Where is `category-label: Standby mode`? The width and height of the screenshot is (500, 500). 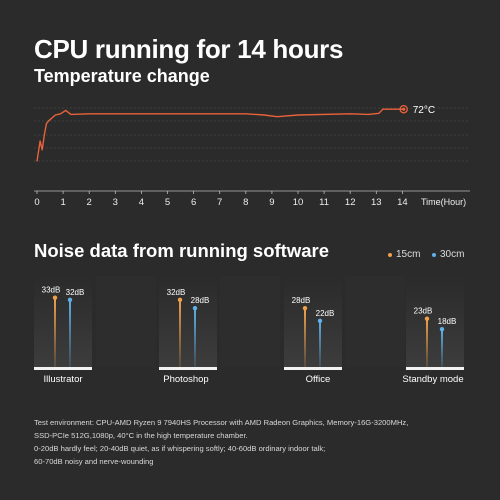
category-label: Standby mode is located at coordinates (432, 379).